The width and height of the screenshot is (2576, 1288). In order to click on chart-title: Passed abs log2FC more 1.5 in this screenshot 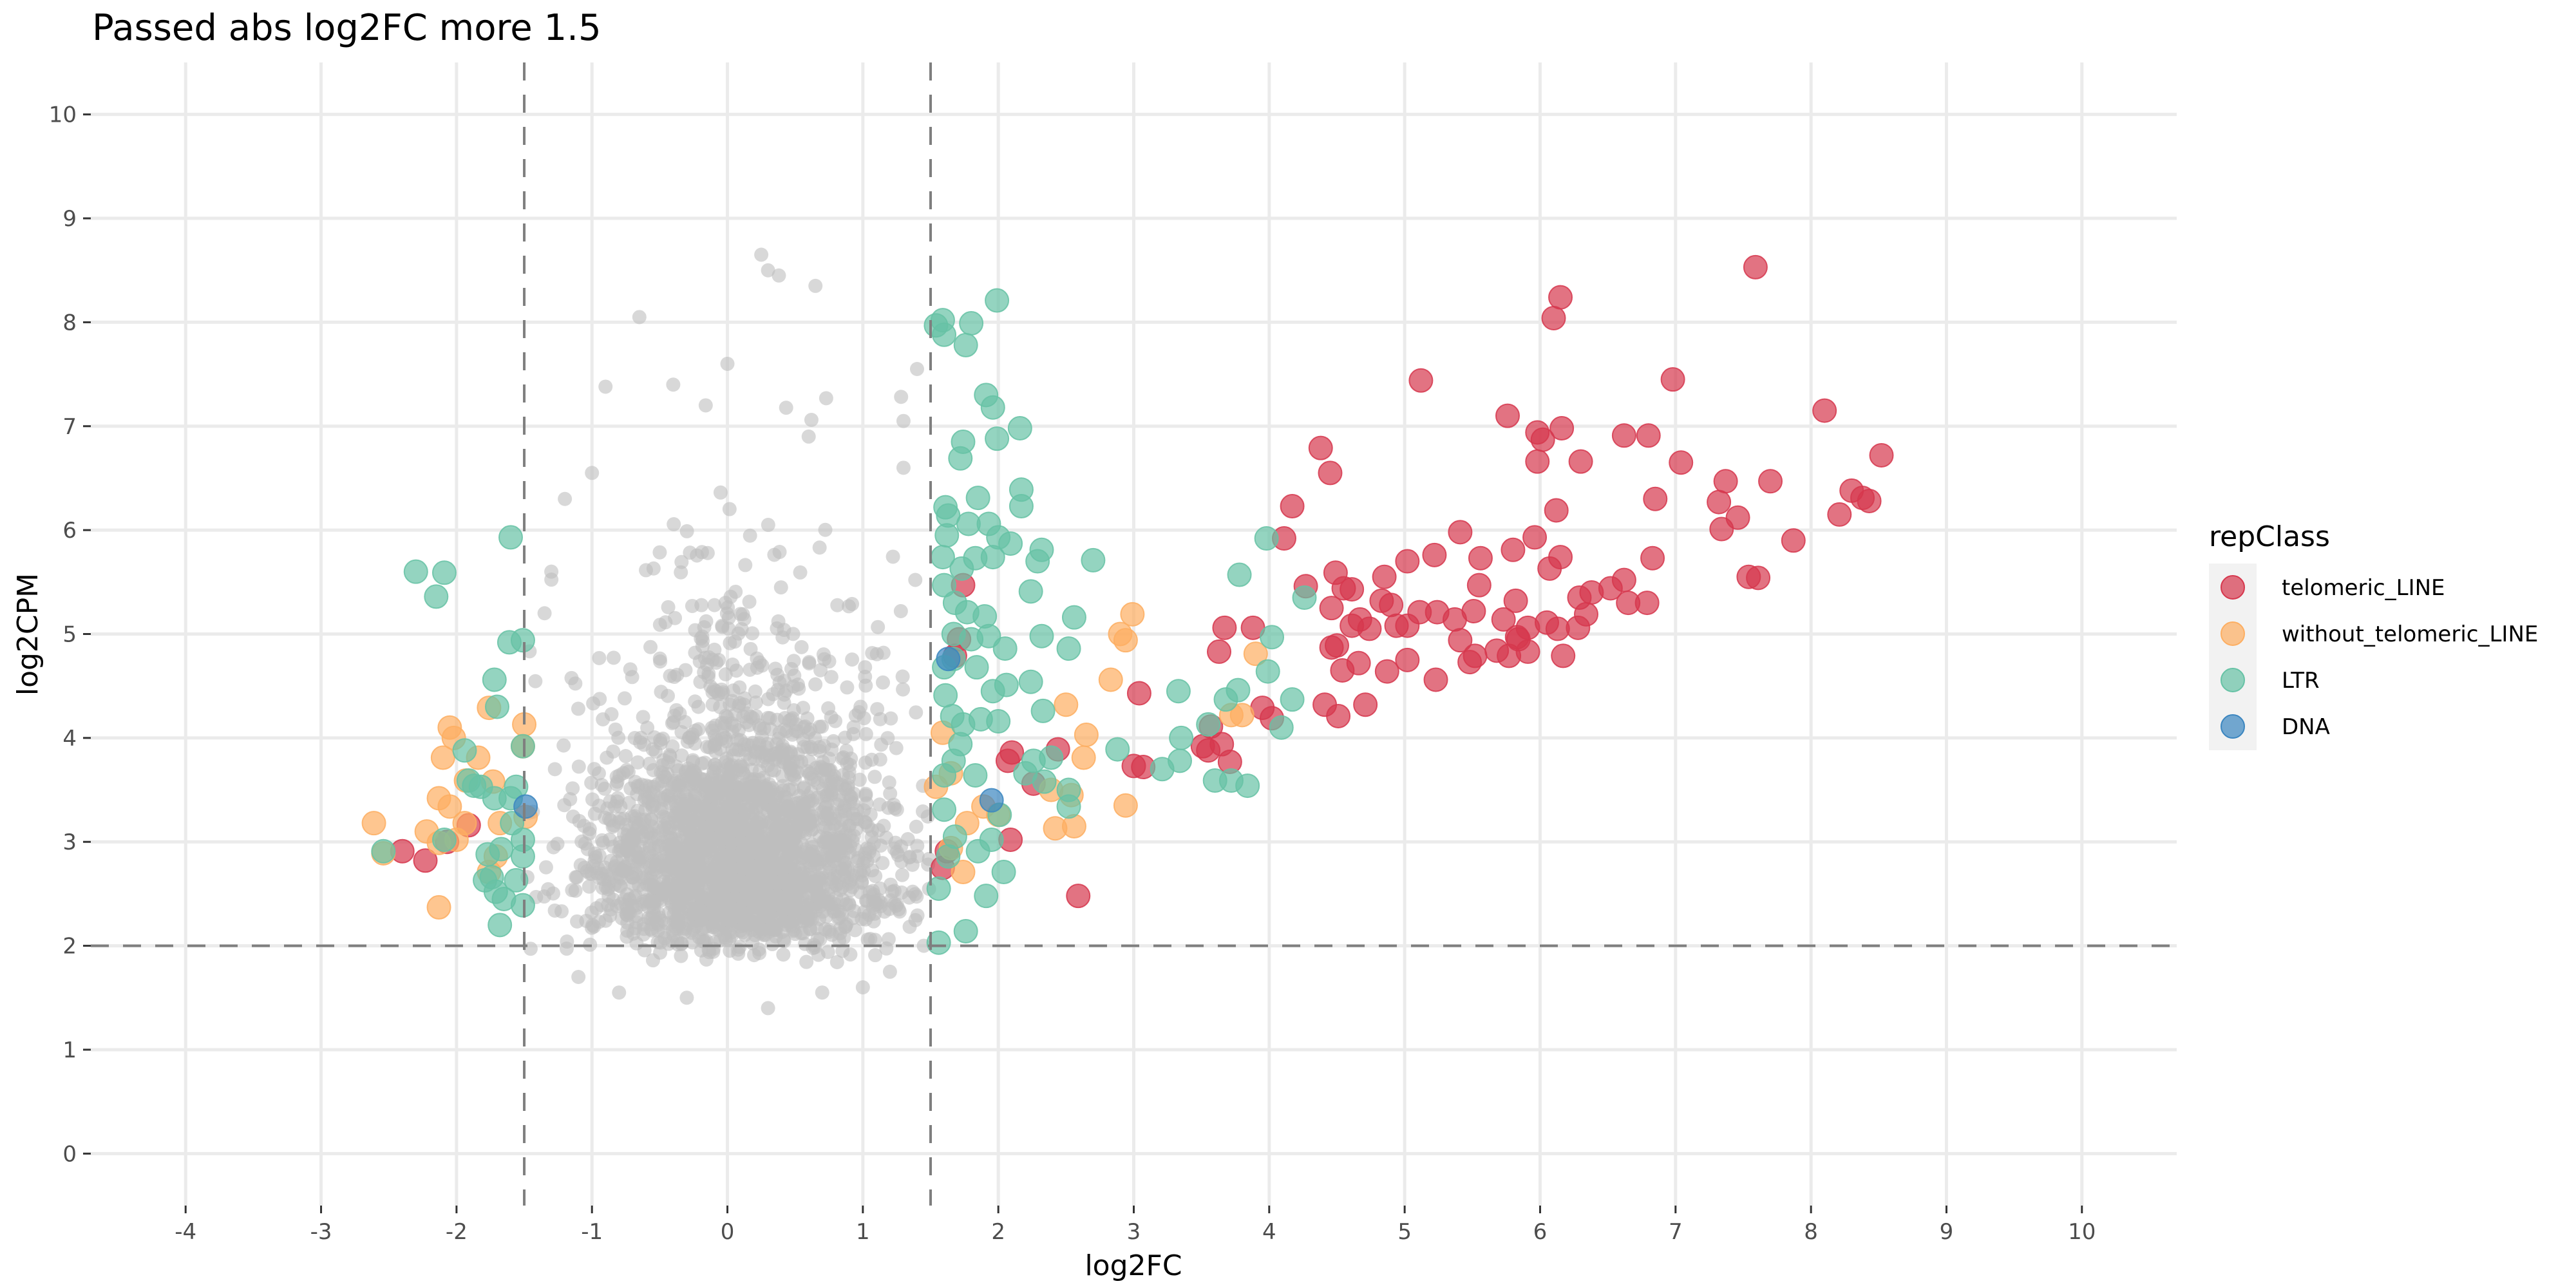, I will do `click(347, 28)`.